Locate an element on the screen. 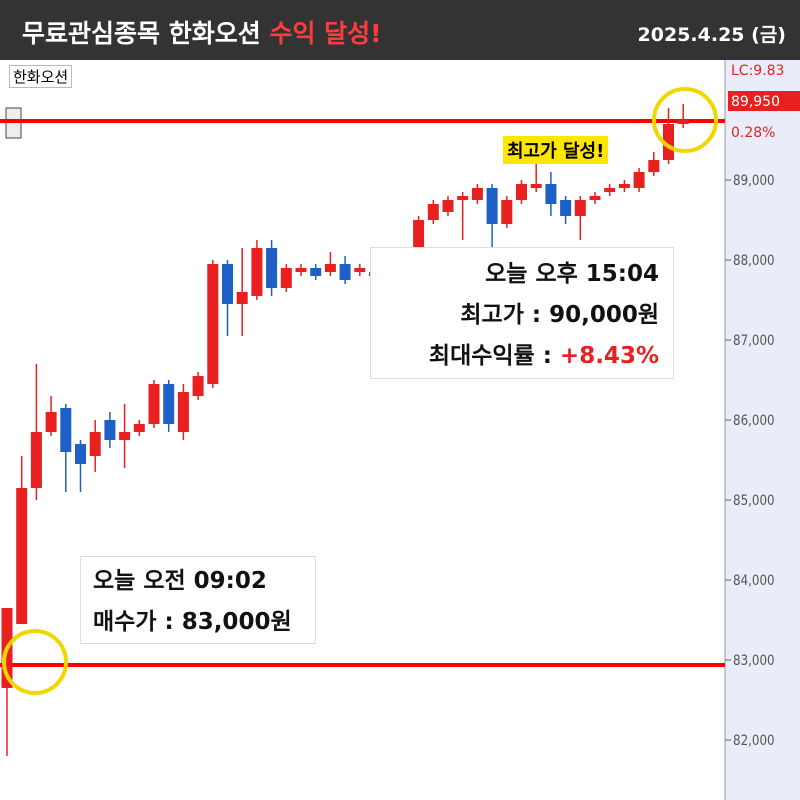 Image resolution: width=800 pixels, height=800 pixels. title: 무료관심종목 한화오션 수익 달성! is located at coordinates (202, 32).